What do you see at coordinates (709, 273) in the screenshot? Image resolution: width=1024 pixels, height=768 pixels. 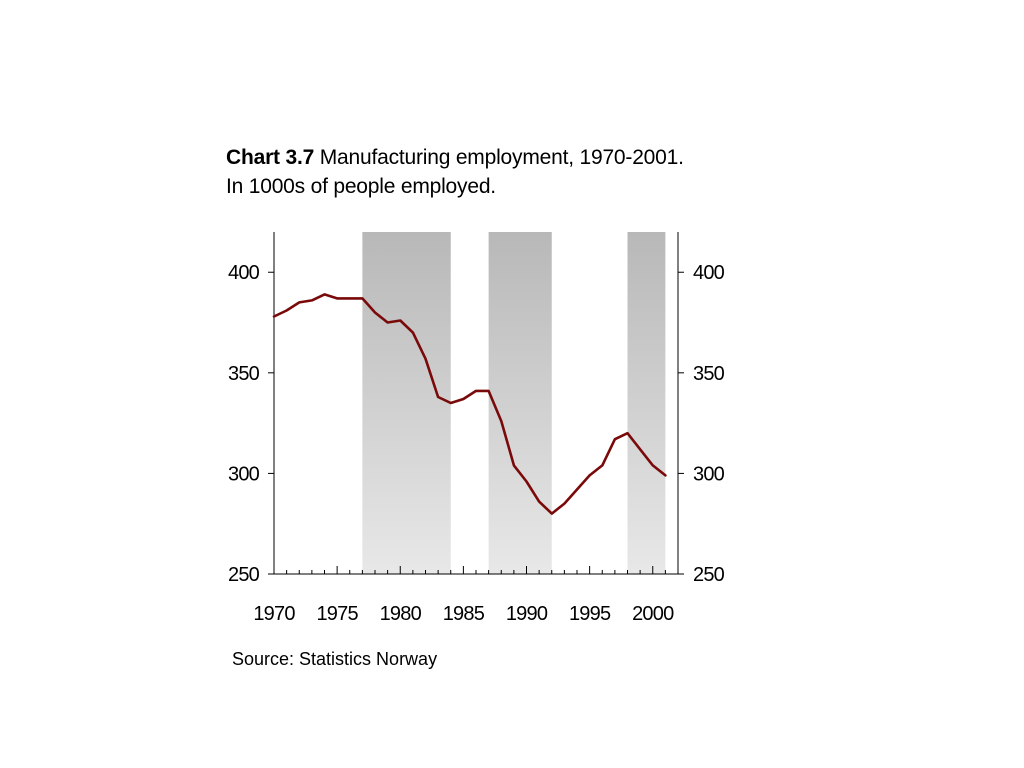 I see `y-tick-label-right: 400` at bounding box center [709, 273].